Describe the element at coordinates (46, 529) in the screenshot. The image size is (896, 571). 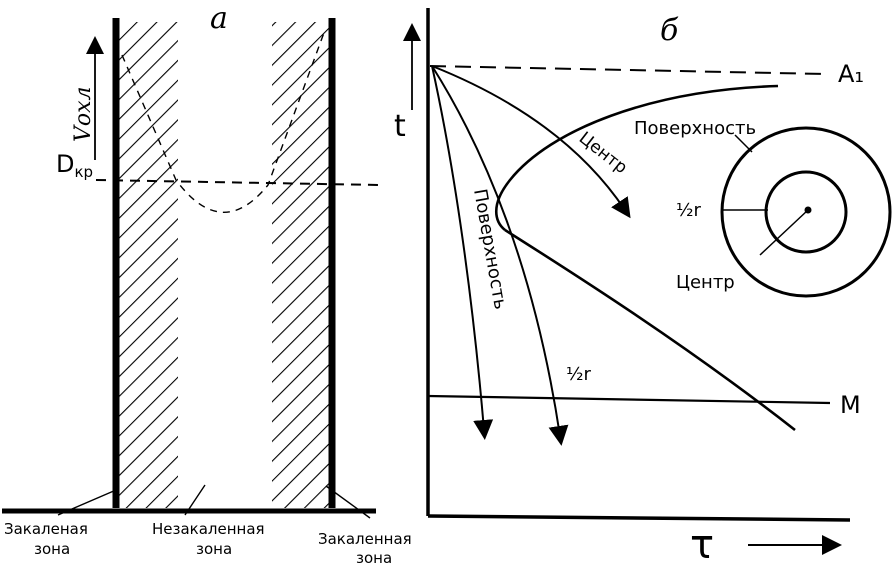
I see `label-quenched-left-1: Закаленая` at that location.